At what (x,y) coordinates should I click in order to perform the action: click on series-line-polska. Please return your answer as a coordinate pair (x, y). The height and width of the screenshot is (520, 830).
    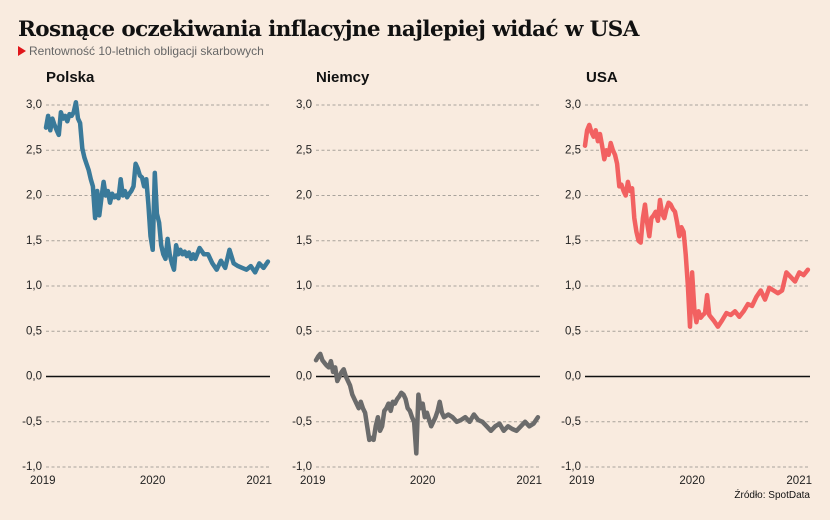
    Looking at the image, I should click on (157, 187).